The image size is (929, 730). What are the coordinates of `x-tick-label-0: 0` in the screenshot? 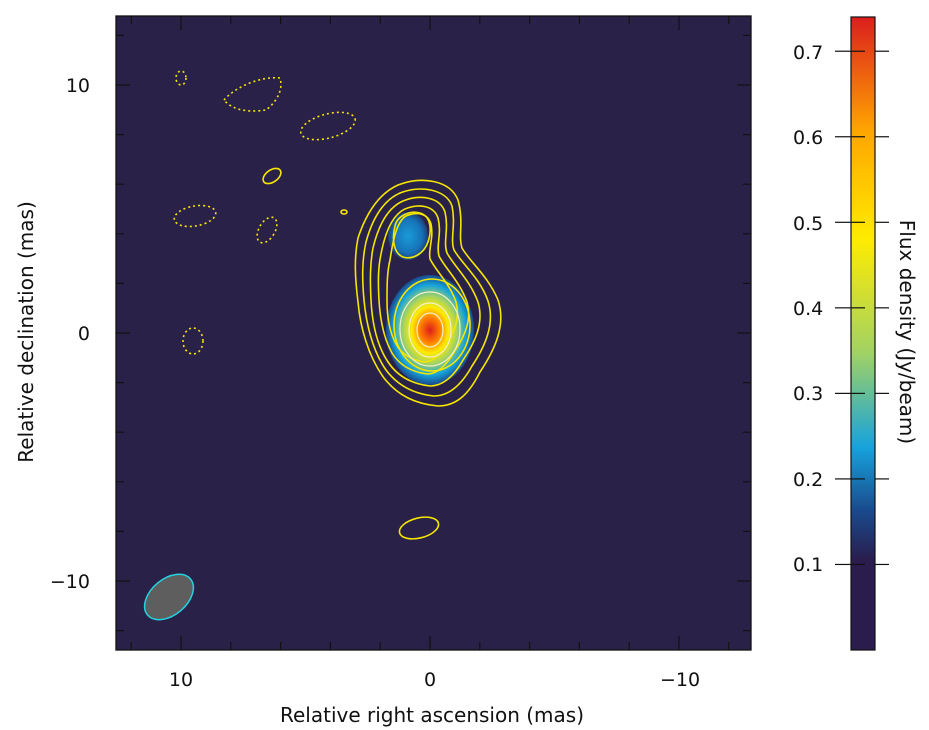 It's located at (430, 680).